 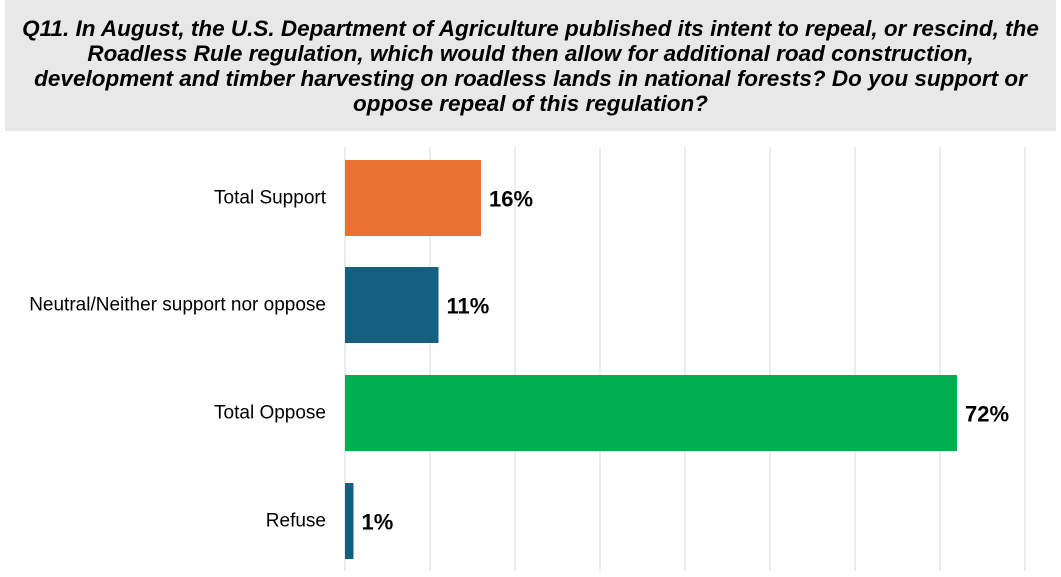 I want to click on category-label-0: Total Support, so click(x=270, y=198).